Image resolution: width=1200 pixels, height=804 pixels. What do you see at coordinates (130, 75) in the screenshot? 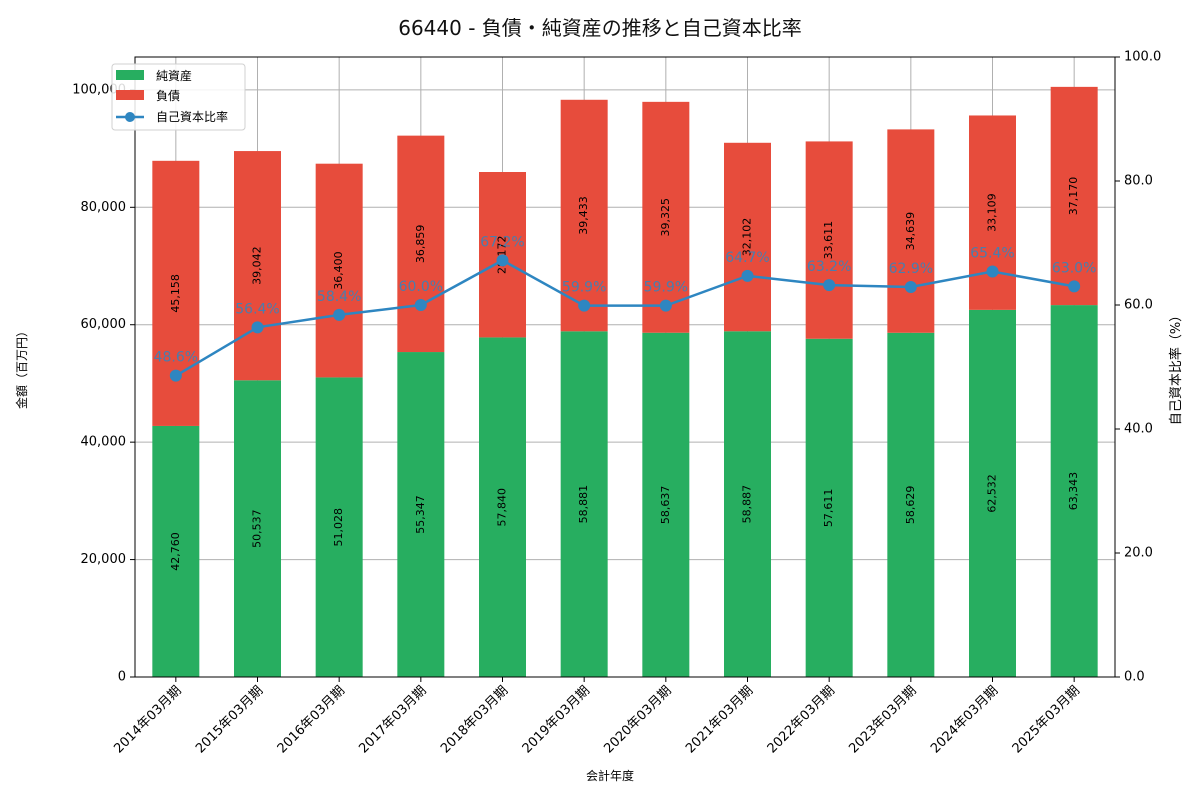
I see `legend-swatch-net-assets` at bounding box center [130, 75].